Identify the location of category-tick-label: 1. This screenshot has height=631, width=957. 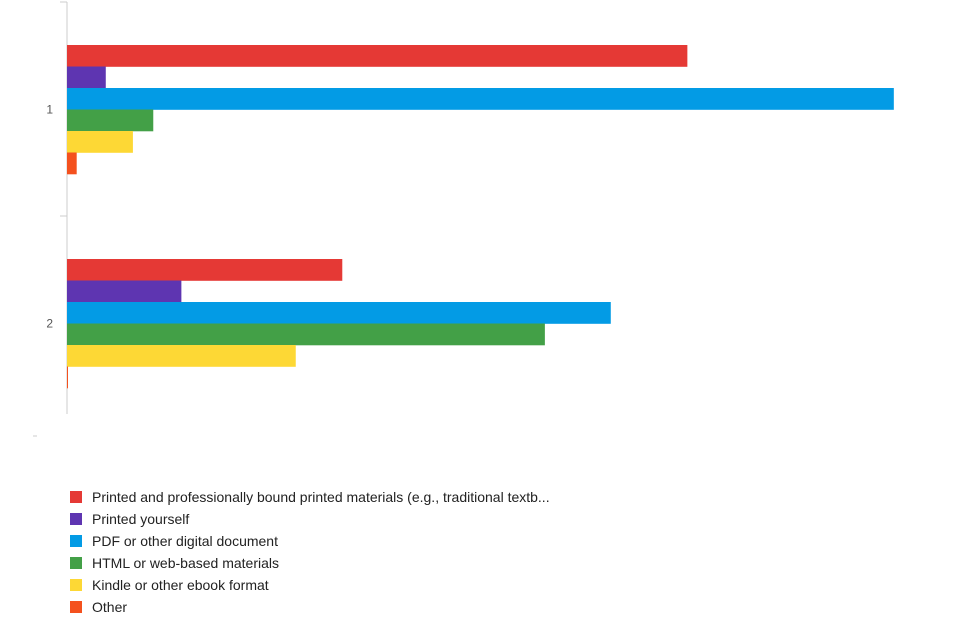
(49, 110).